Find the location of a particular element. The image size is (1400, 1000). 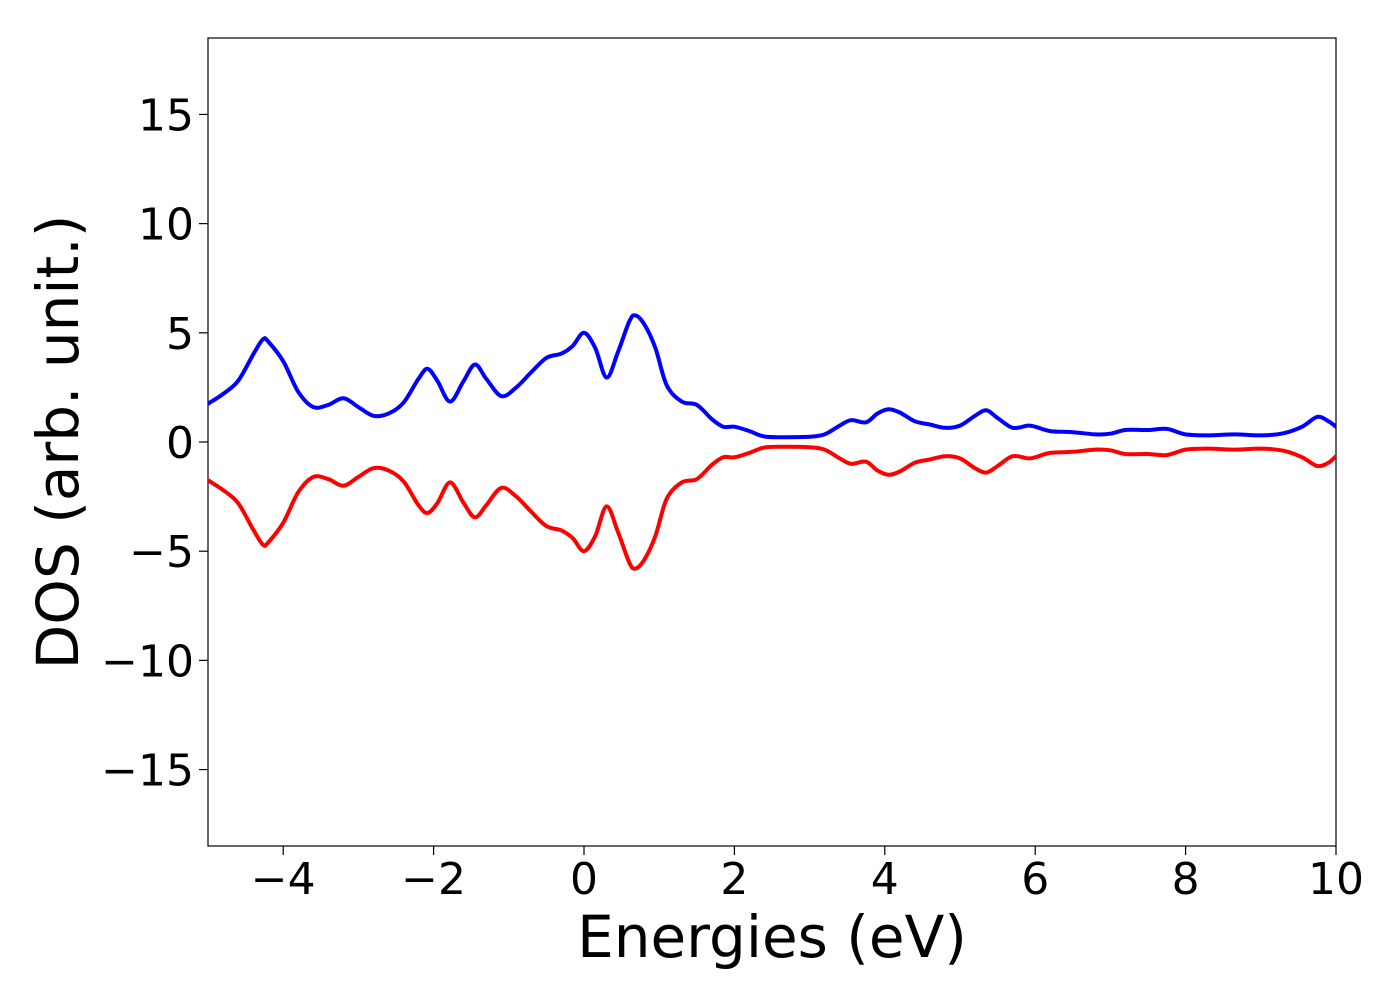

y-tick-label: −15 is located at coordinates (147, 771).